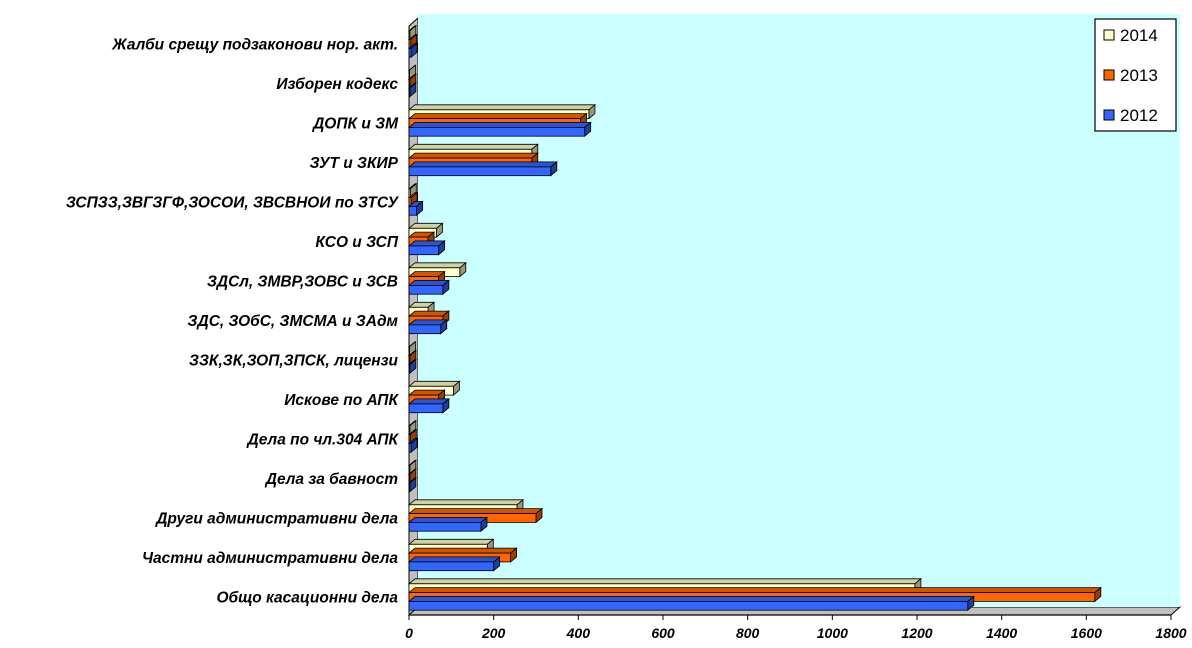  Describe the element at coordinates (916, 633) in the screenshot. I see `x-tick-label: 1200` at that location.